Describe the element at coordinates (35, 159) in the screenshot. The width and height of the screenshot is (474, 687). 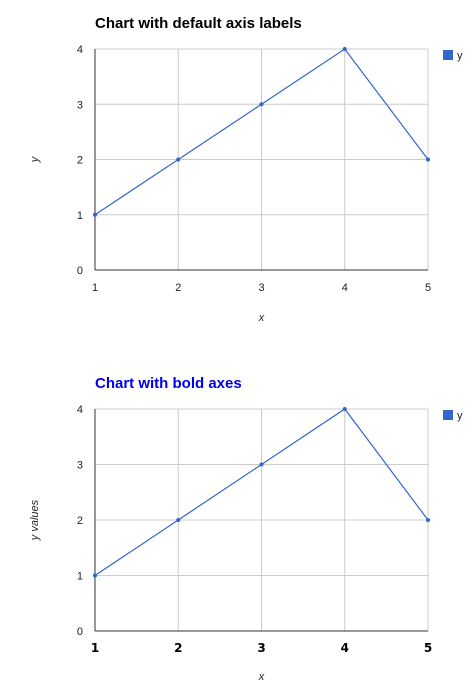
I see `y-axis-label: y` at that location.